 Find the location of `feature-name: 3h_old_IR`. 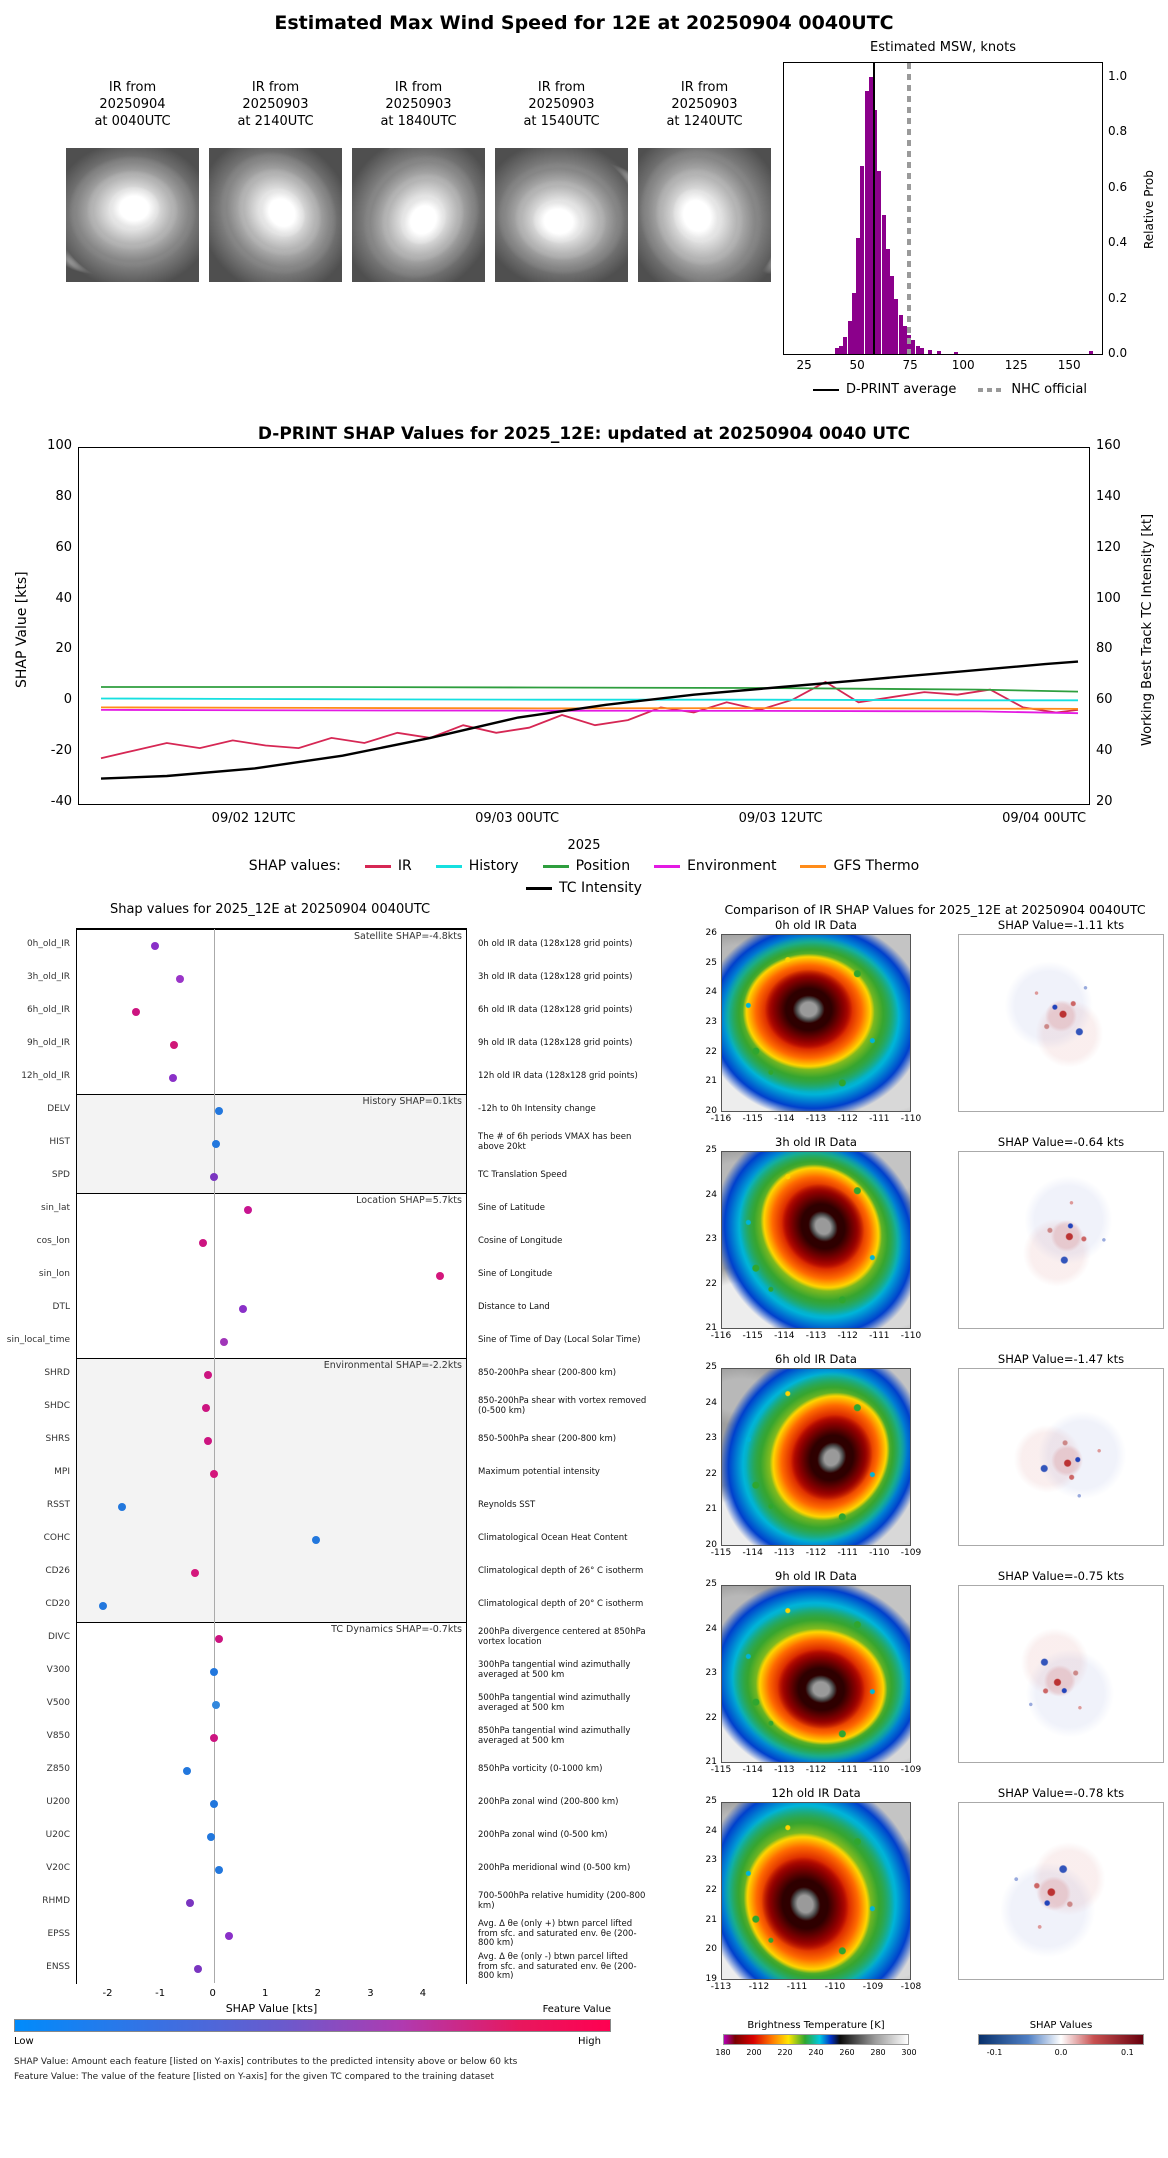

feature-name: 3h_old_IR is located at coordinates (48, 977).